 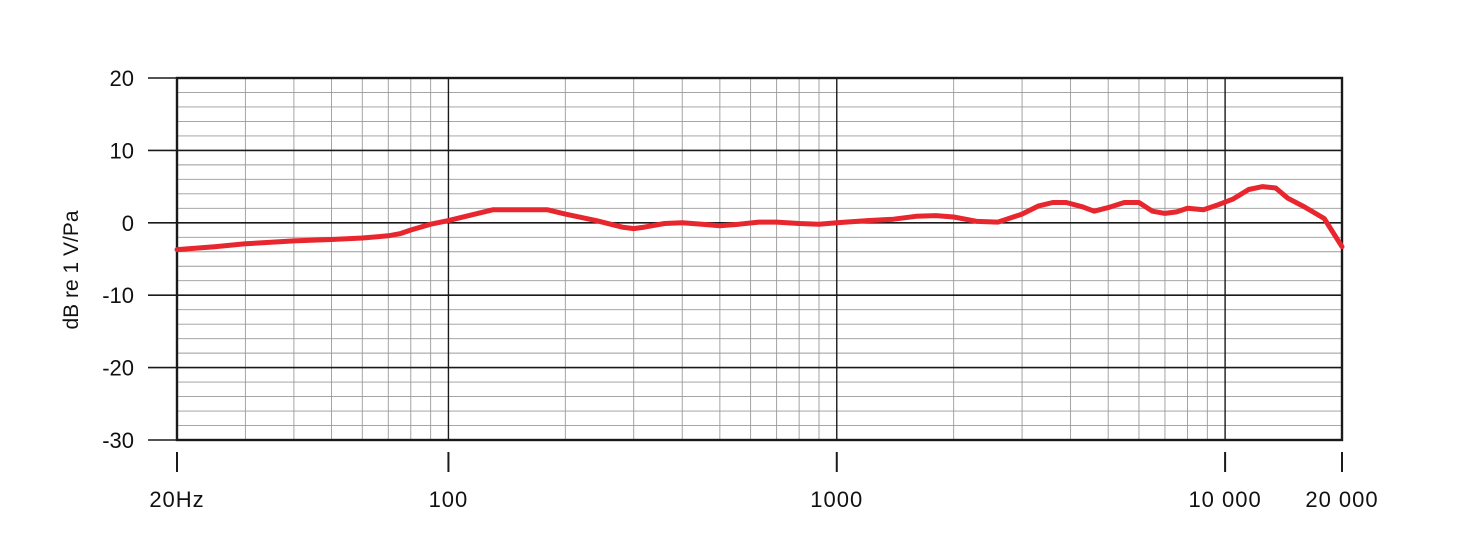 What do you see at coordinates (118, 295) in the screenshot?
I see `y-tick-label: -10` at bounding box center [118, 295].